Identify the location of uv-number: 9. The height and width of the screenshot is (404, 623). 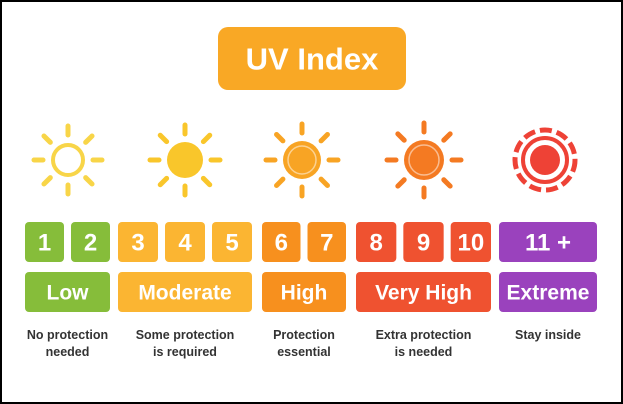
(423, 243).